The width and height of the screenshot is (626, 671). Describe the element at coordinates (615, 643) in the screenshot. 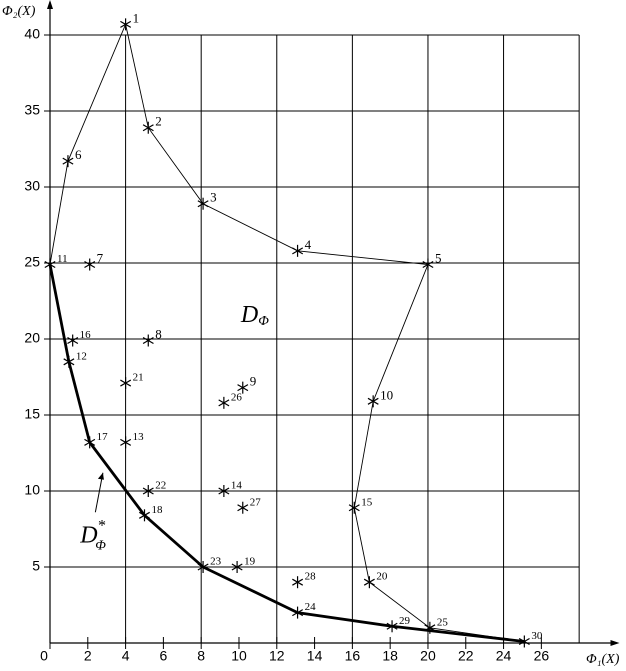

I see `x-axis-arrow` at that location.